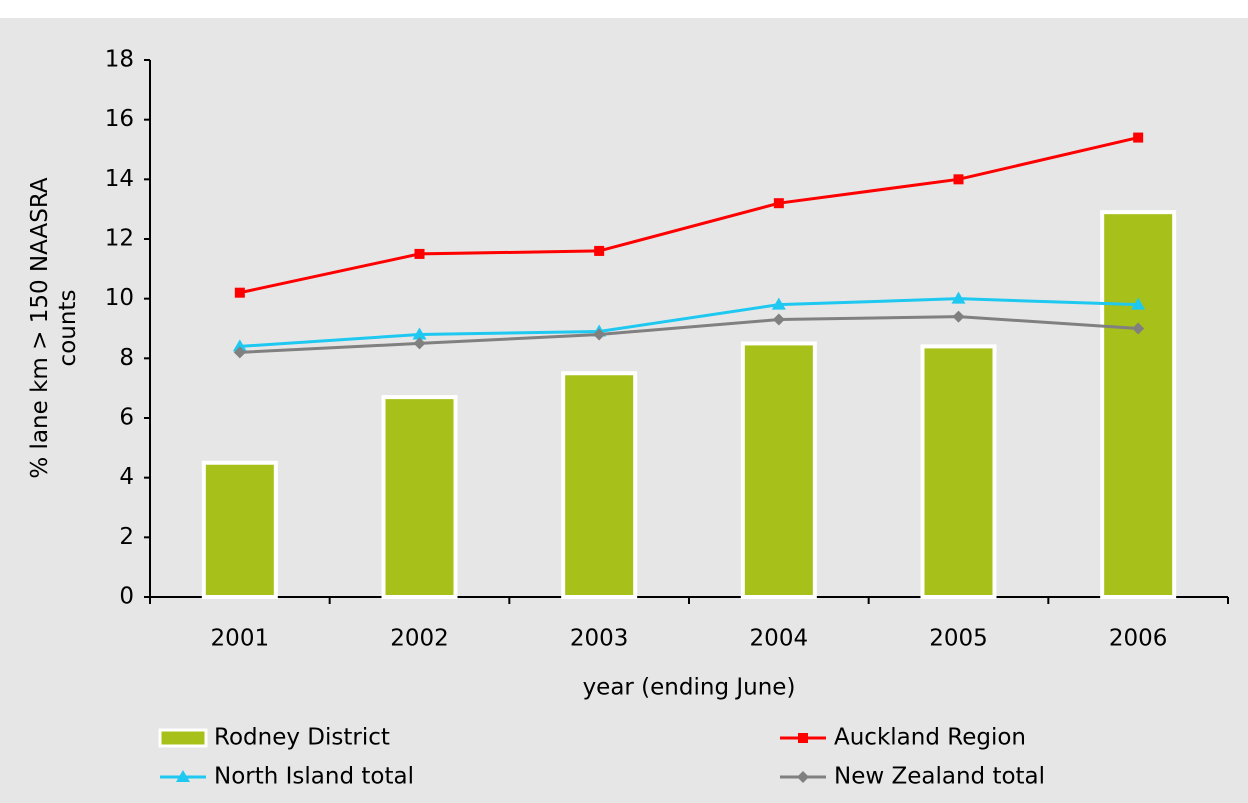 The height and width of the screenshot is (803, 1248). What do you see at coordinates (314, 777) in the screenshot?
I see `legend-label: North Island total` at bounding box center [314, 777].